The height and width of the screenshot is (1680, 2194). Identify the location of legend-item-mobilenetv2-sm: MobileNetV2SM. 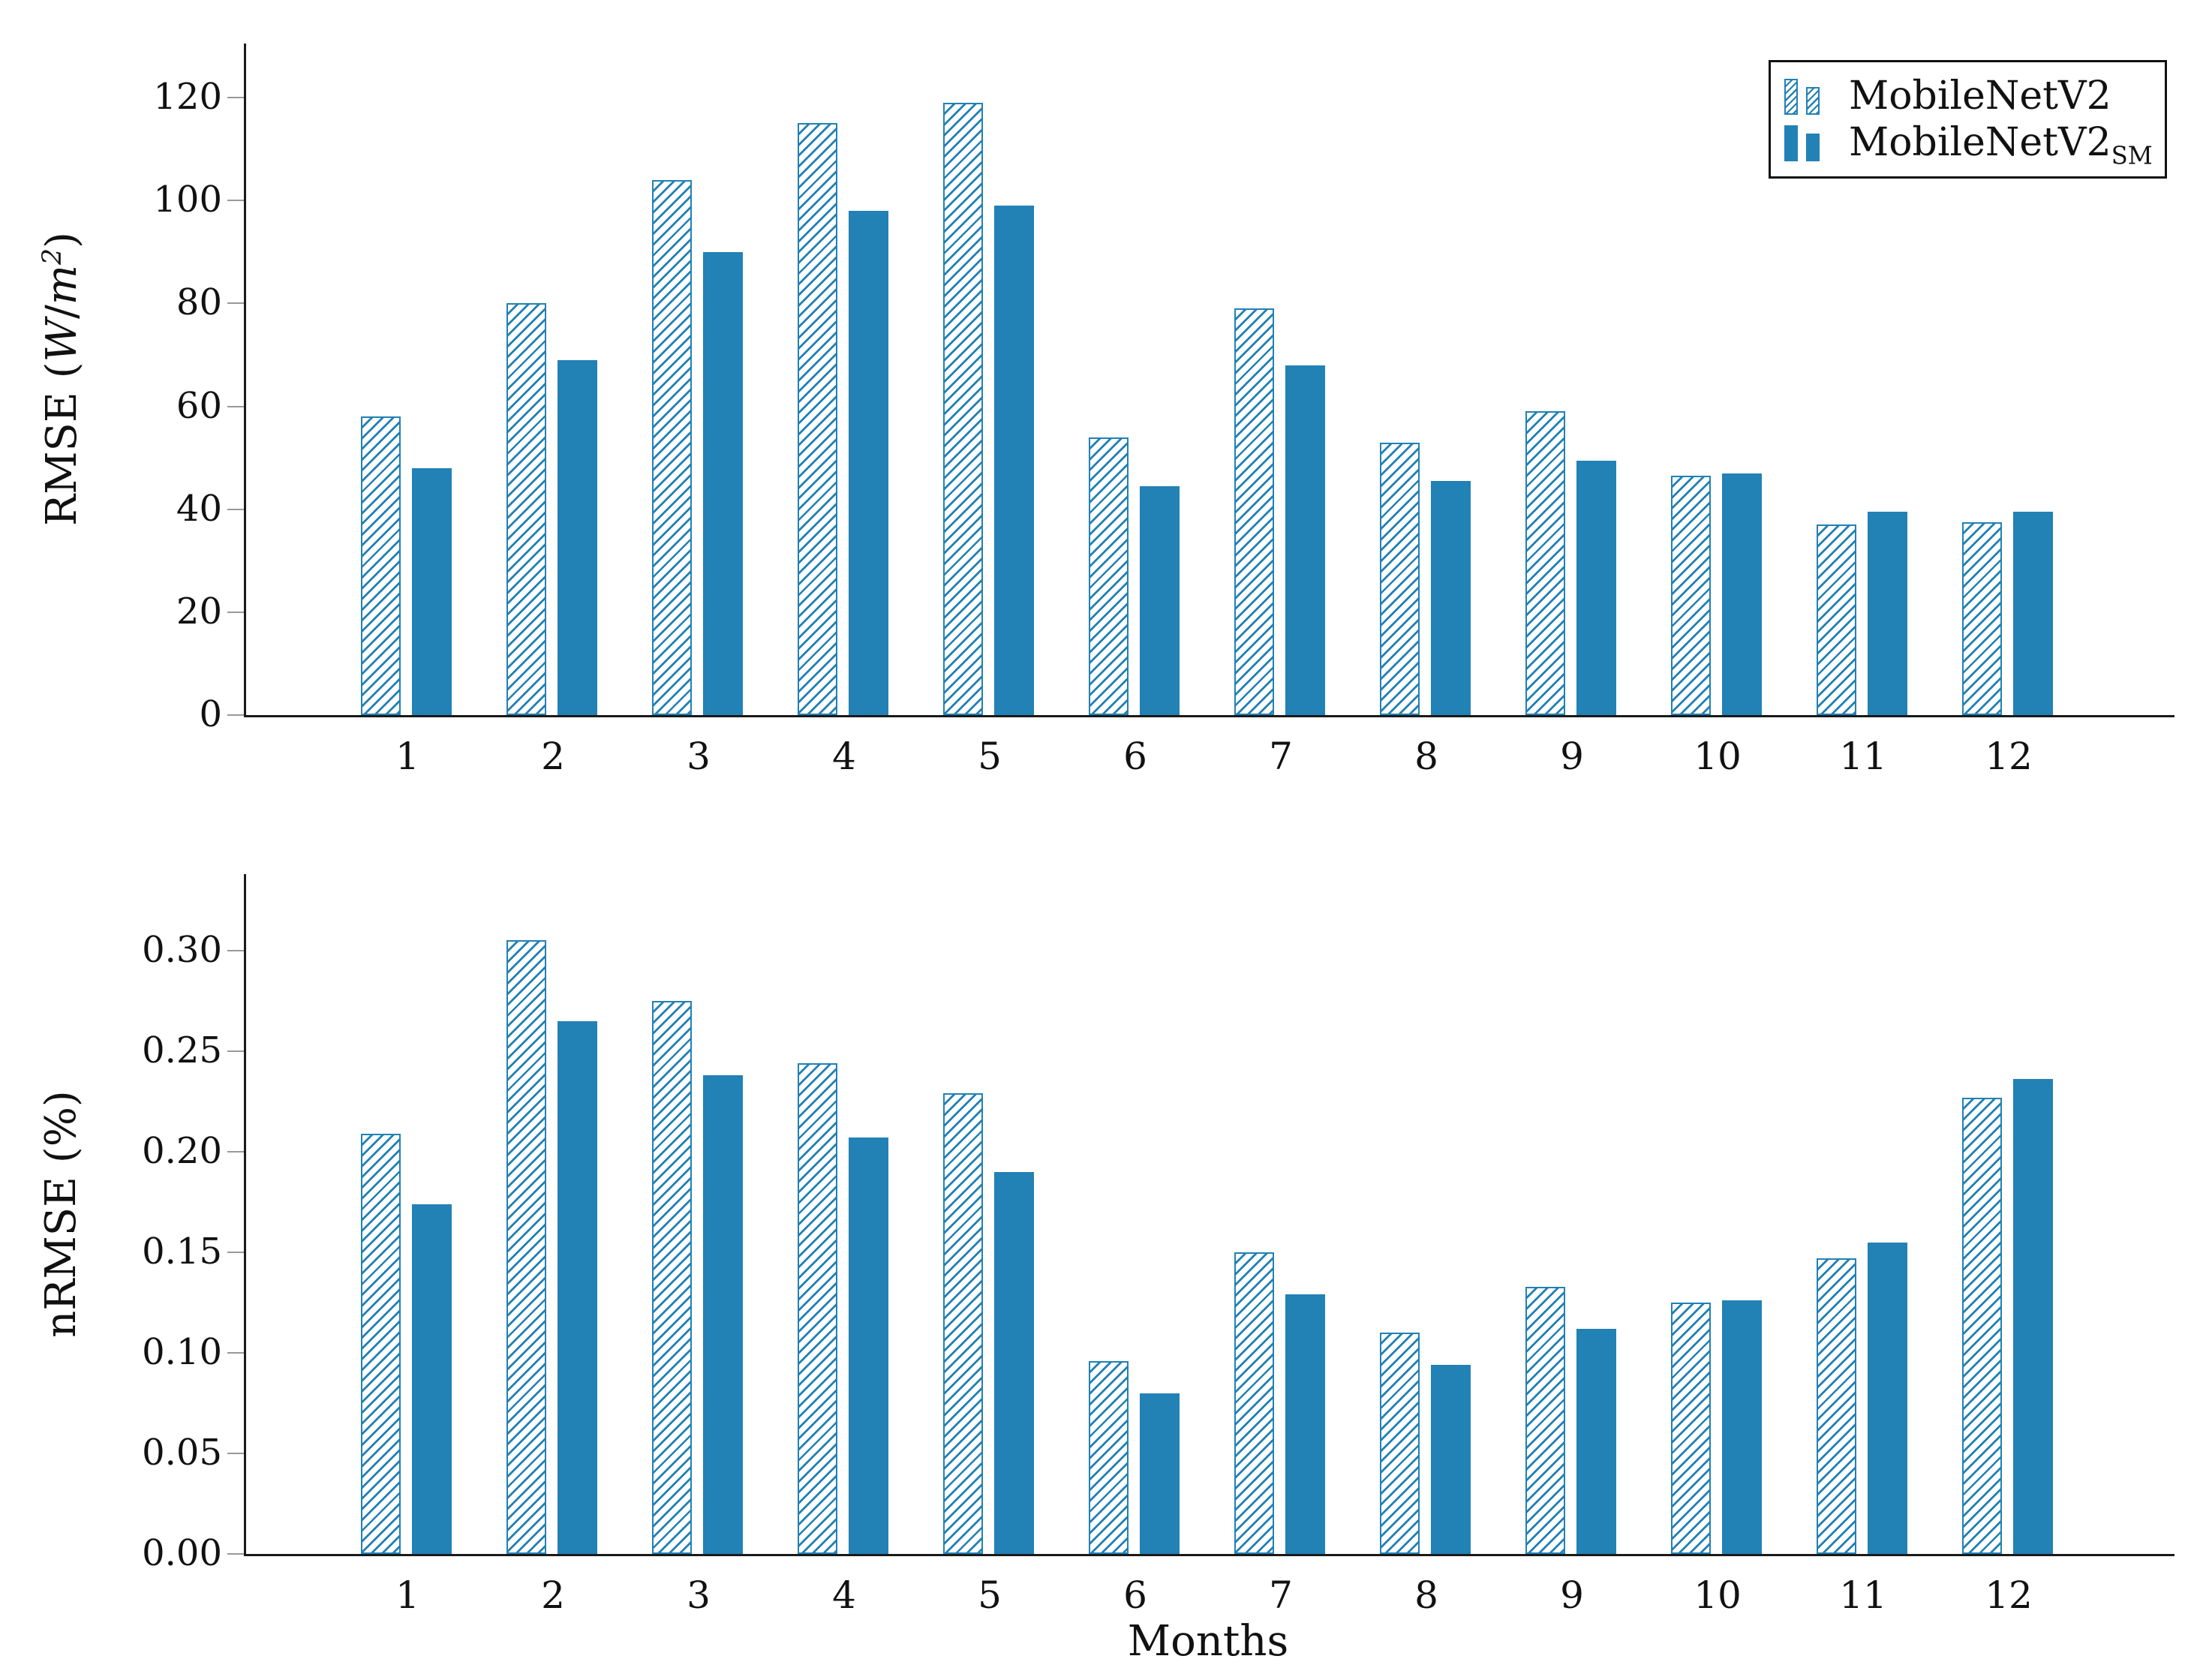
(1970, 144).